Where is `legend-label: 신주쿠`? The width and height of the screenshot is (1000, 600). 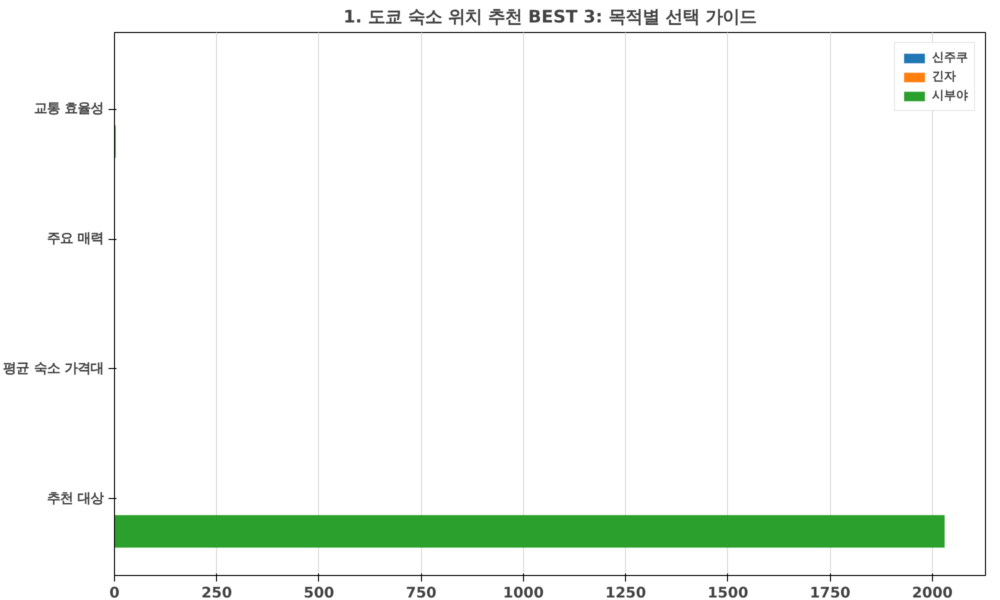
legend-label: 신주쿠 is located at coordinates (950, 57).